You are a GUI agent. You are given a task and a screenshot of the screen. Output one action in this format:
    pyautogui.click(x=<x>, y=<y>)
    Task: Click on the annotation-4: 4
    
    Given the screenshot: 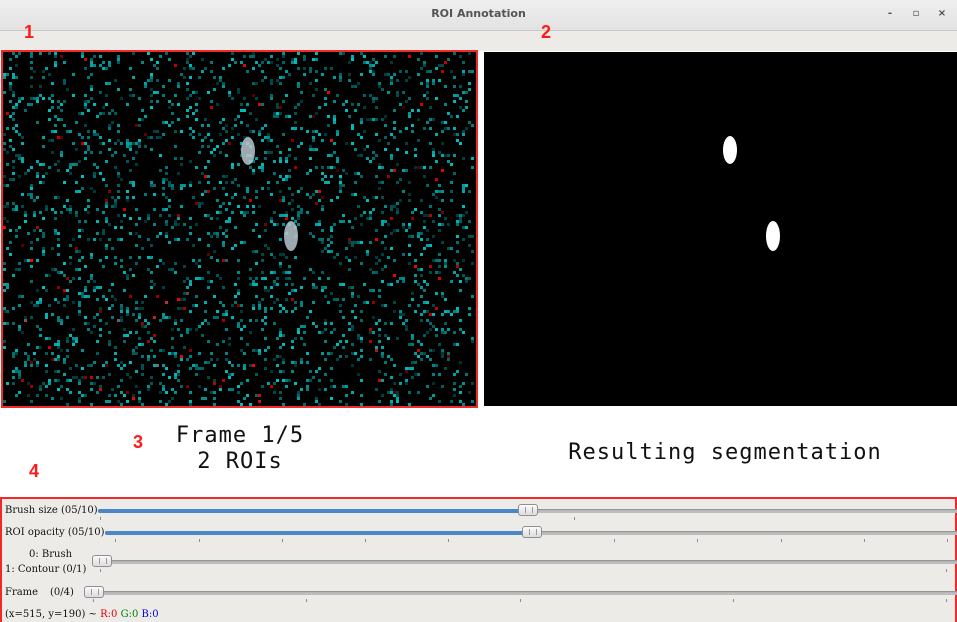 What is the action you would take?
    pyautogui.click(x=34, y=471)
    